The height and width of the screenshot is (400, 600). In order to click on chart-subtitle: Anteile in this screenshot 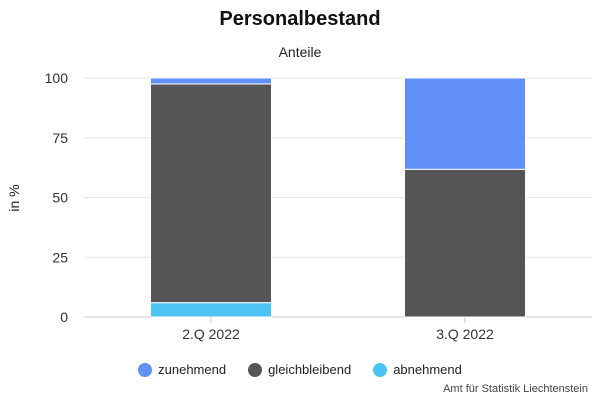, I will do `click(300, 52)`.